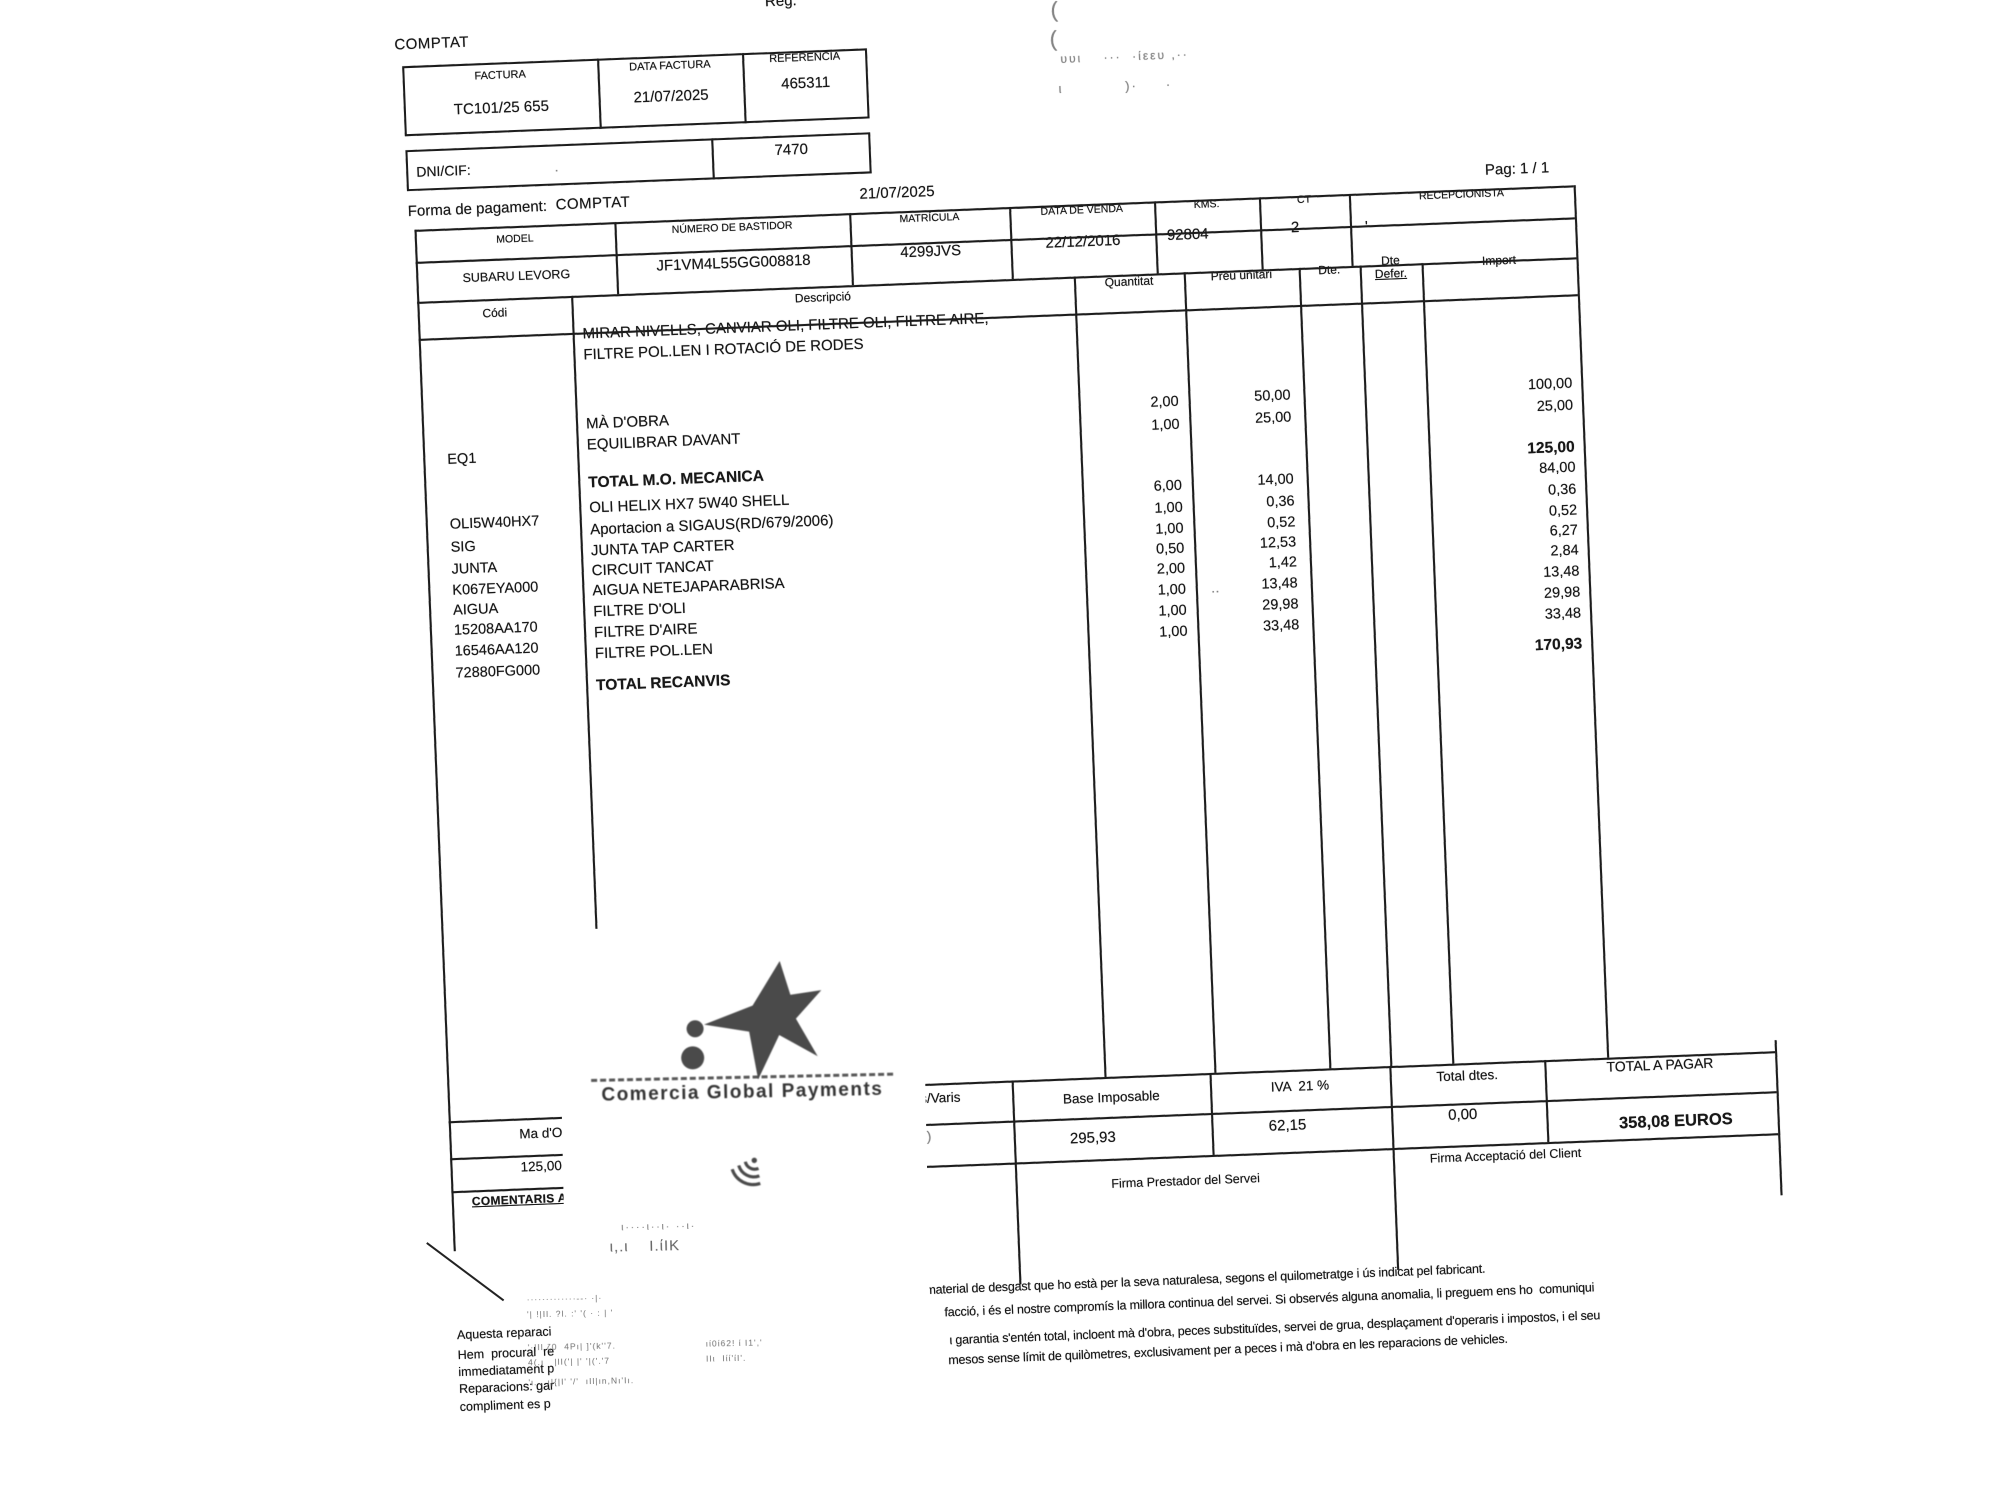  Describe the element at coordinates (663, 683) in the screenshot. I see `item-description: TOTAL RECANVIS` at that location.